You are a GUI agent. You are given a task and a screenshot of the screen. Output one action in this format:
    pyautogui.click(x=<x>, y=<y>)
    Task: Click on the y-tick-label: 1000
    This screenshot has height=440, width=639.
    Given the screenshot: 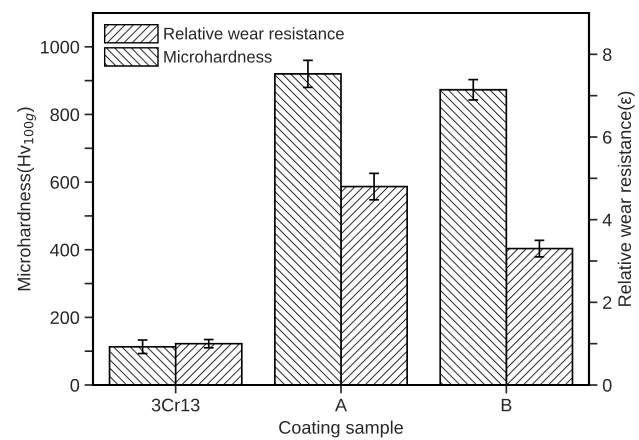 What is the action you would take?
    pyautogui.click(x=60, y=47)
    